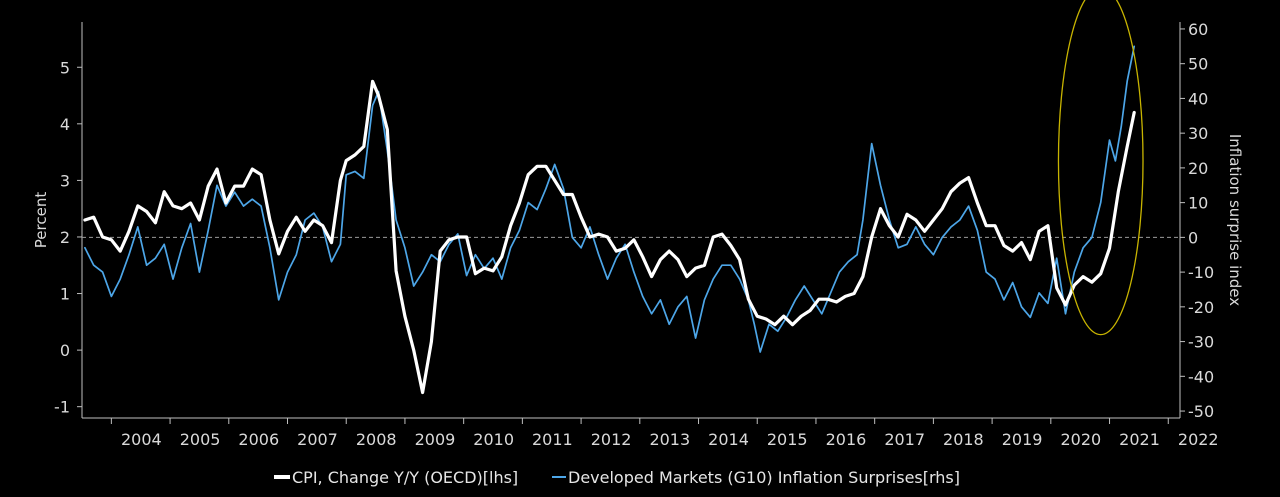 The height and width of the screenshot is (497, 1280). What do you see at coordinates (1235, 220) in the screenshot?
I see `y-axis-right-title: Inflation surprise index` at bounding box center [1235, 220].